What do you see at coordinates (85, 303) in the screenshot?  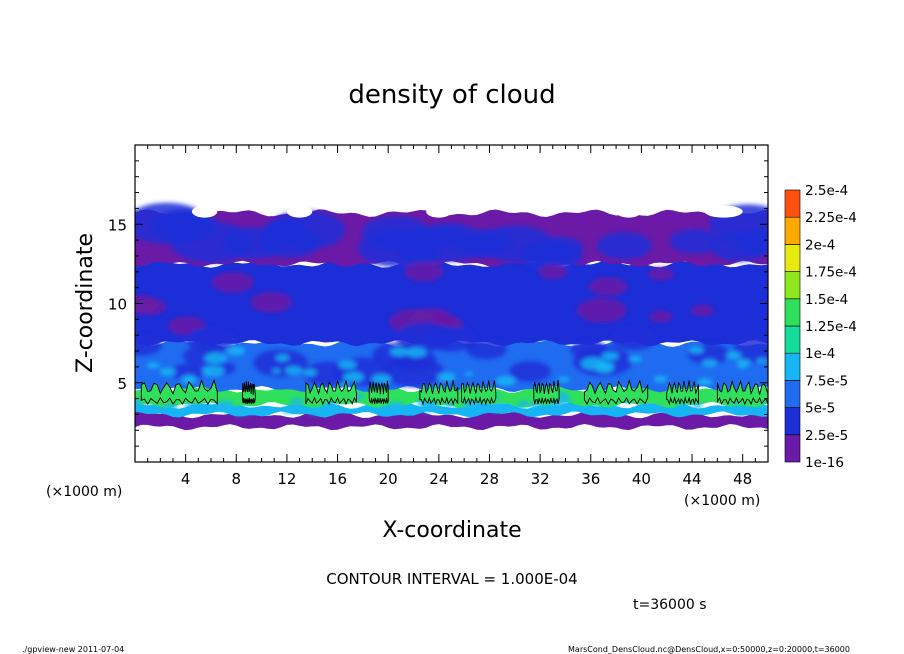 I see `y-axis-label: Z-coordinate` at bounding box center [85, 303].